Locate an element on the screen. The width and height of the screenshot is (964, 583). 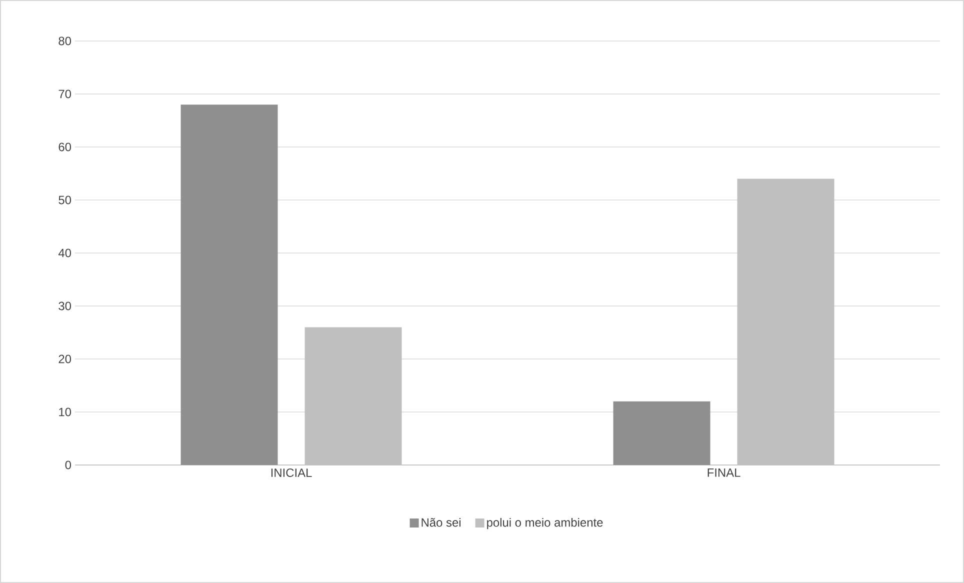
legend-label: Não sei is located at coordinates (441, 522).